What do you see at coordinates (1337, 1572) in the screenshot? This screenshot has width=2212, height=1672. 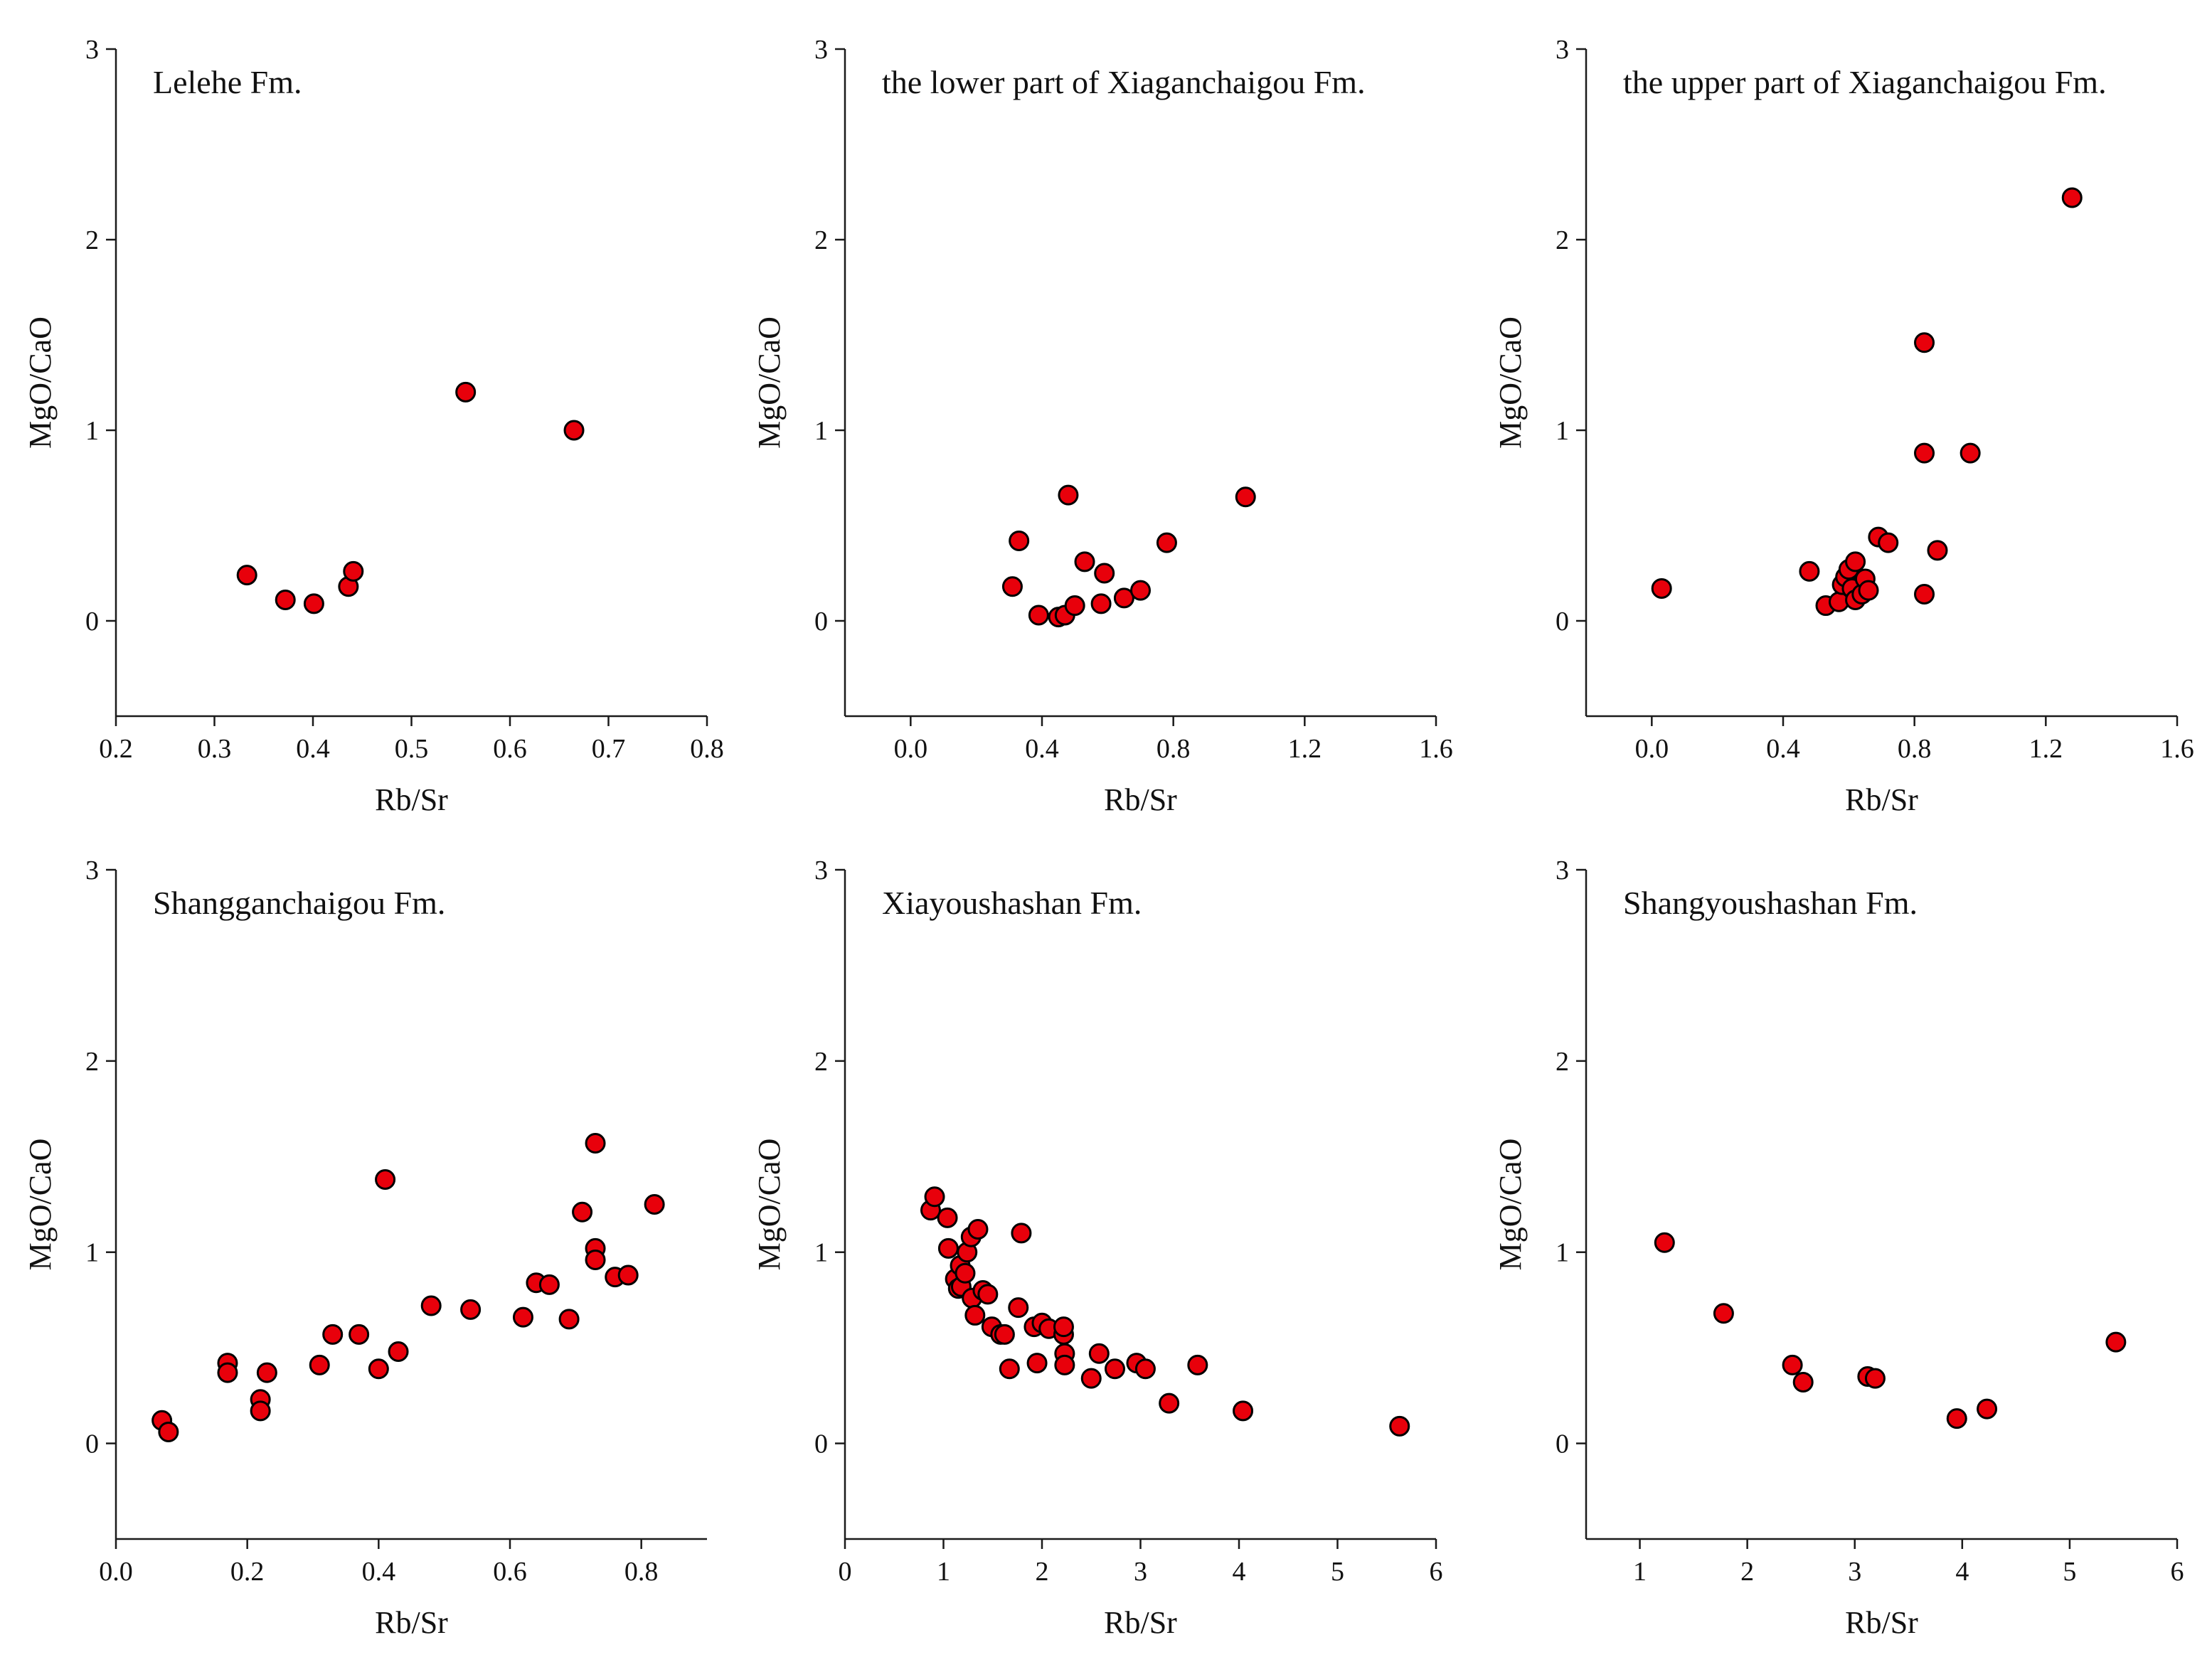 I see `x-tick-label: 5` at bounding box center [1337, 1572].